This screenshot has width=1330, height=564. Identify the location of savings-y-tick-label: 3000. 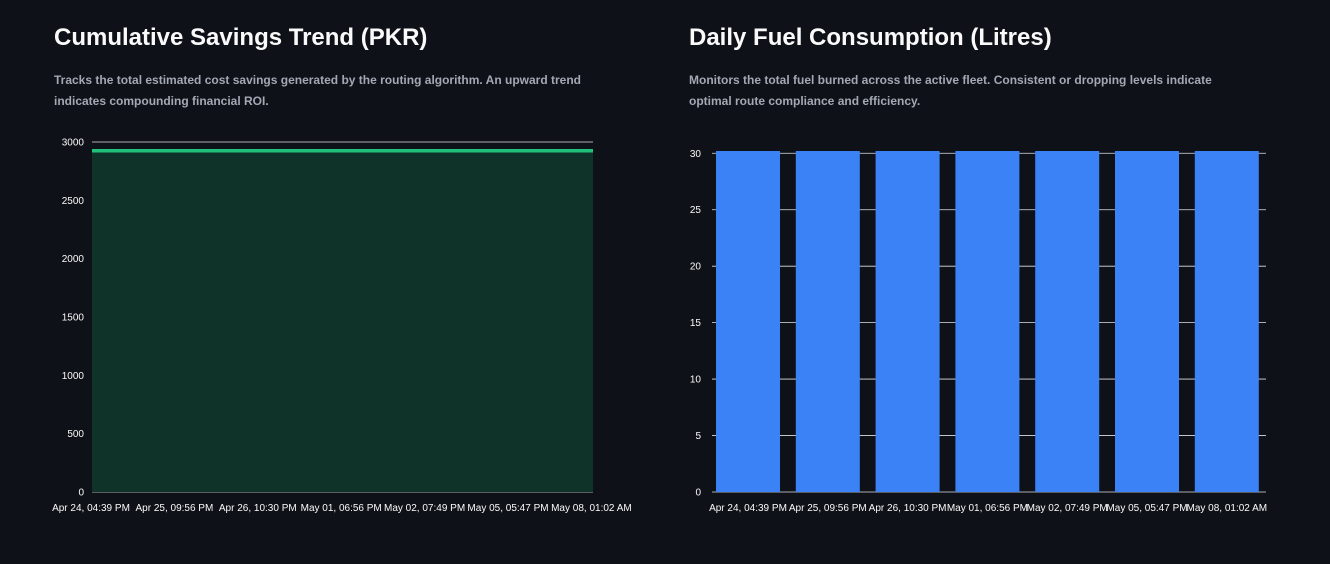
(73, 143).